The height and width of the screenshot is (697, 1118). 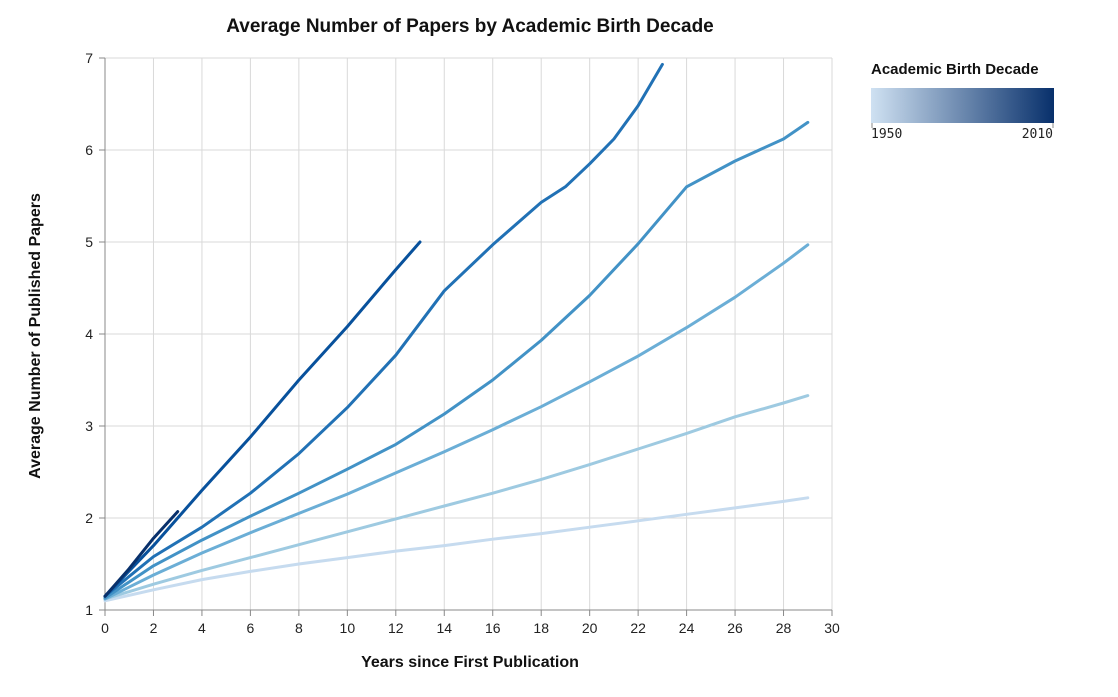 What do you see at coordinates (154, 628) in the screenshot?
I see `x-tick-label: 2` at bounding box center [154, 628].